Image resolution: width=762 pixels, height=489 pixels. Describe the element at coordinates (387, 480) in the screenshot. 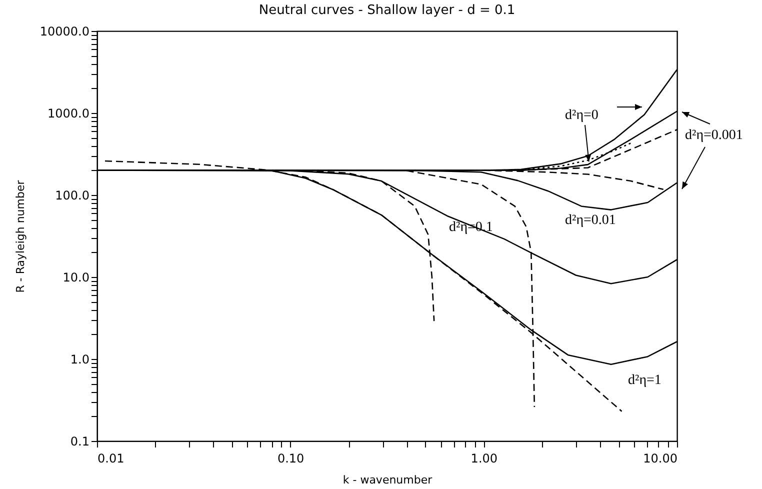

I see `x-axis-title: k - wavenumber` at that location.